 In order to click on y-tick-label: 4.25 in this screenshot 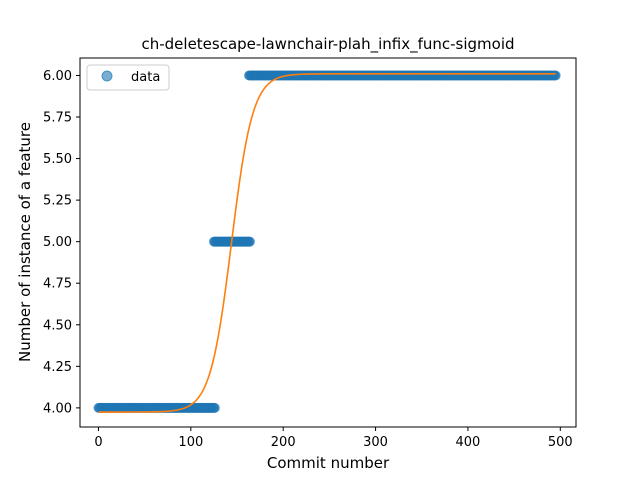, I will do `click(57, 367)`.